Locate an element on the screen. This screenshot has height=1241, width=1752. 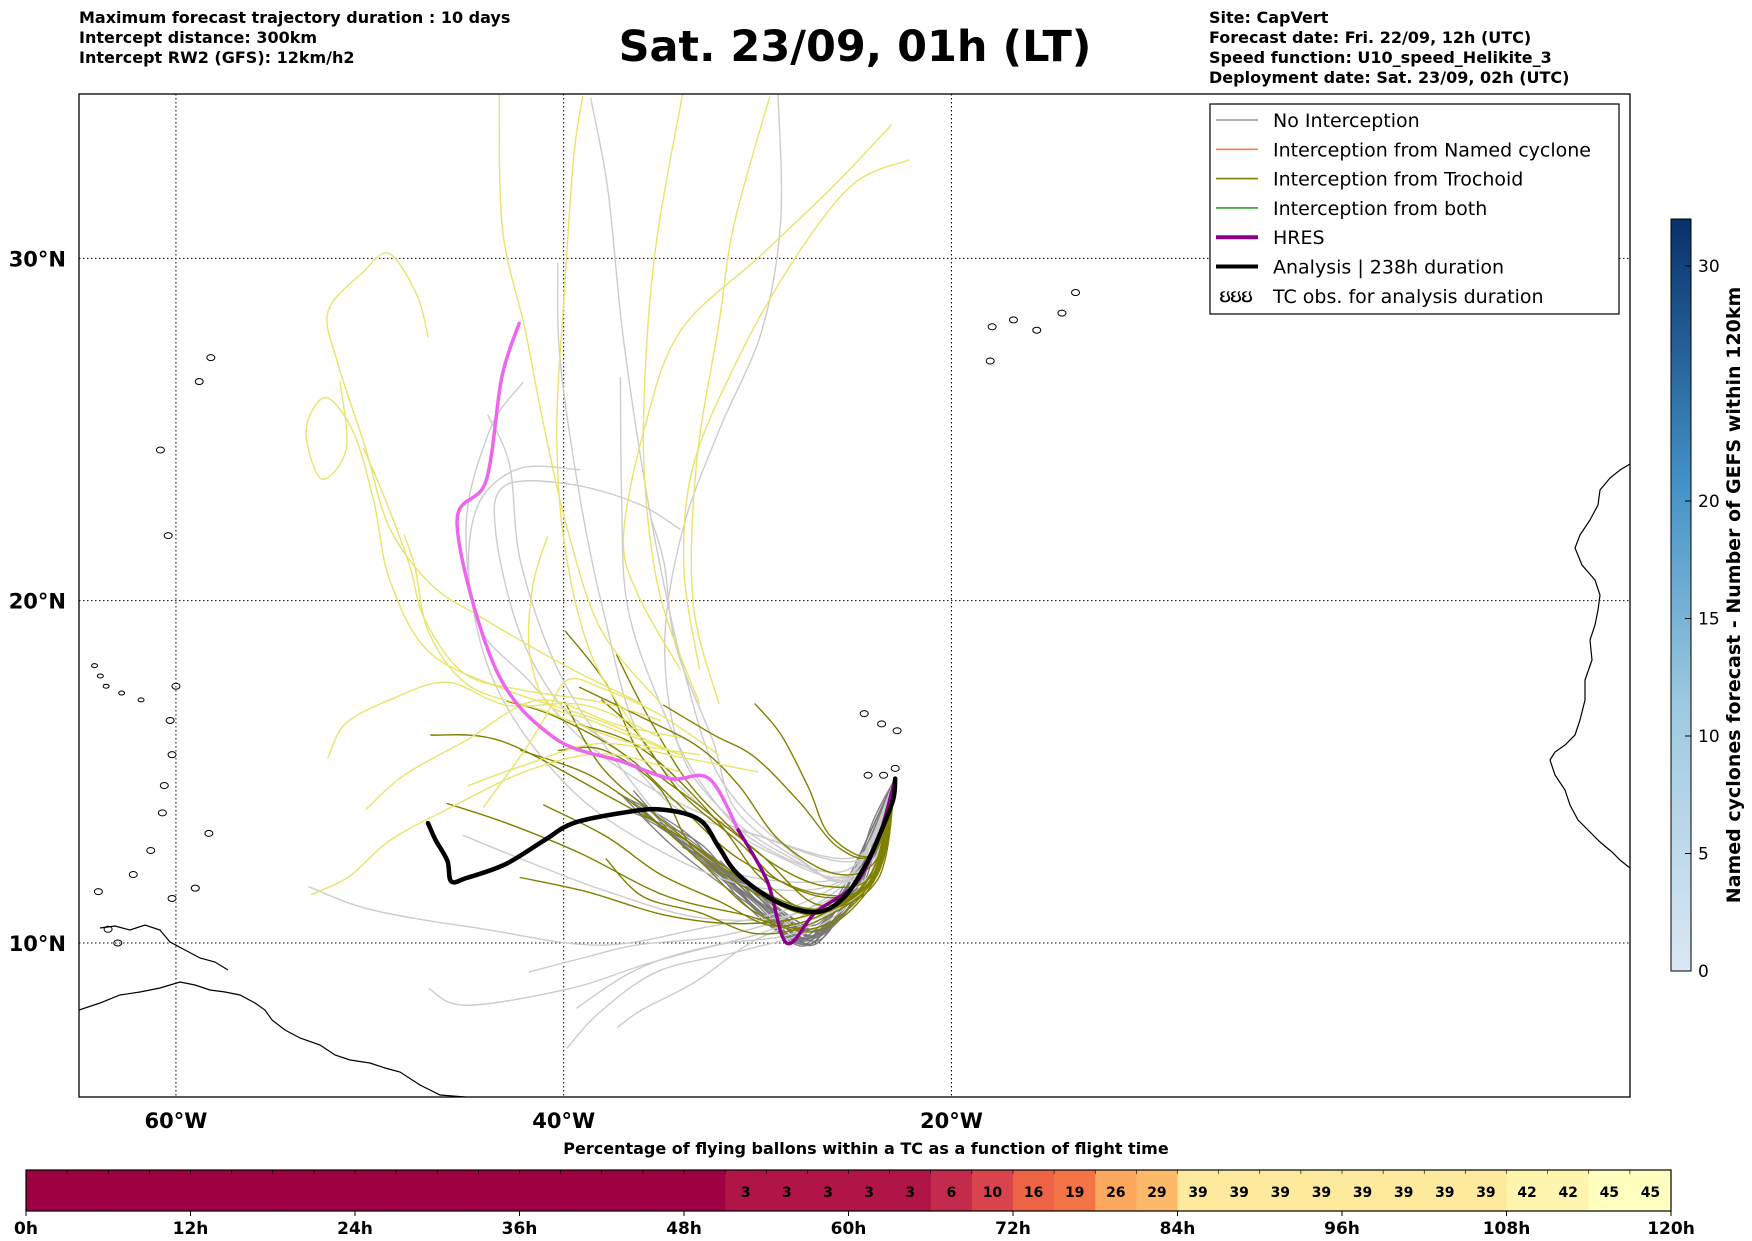
page-title: Sat. 23/09, 01h (LT) is located at coordinates (855, 47).